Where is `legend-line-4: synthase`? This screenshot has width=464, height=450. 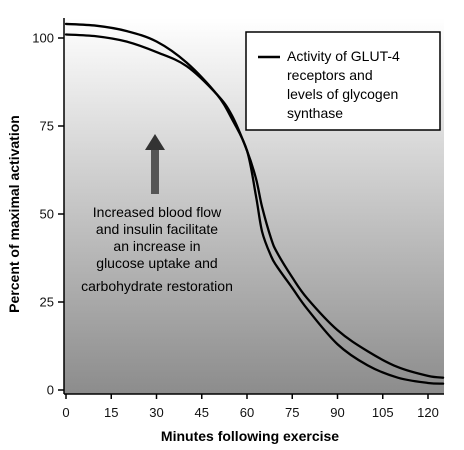 legend-line-4: synthase is located at coordinates (315, 113).